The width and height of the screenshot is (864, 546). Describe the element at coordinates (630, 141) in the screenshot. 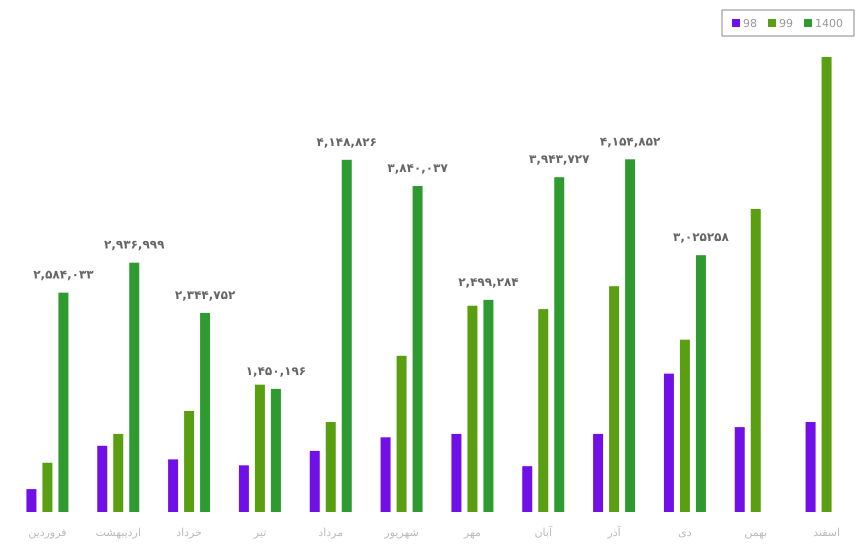

I see `data-label: ۴,۱۵۴,۸۵۲` at that location.